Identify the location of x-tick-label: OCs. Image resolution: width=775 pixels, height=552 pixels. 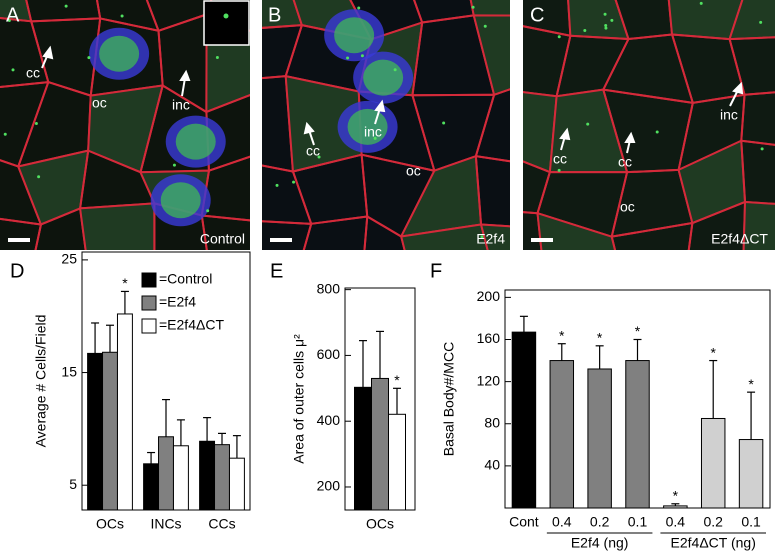
(110, 524).